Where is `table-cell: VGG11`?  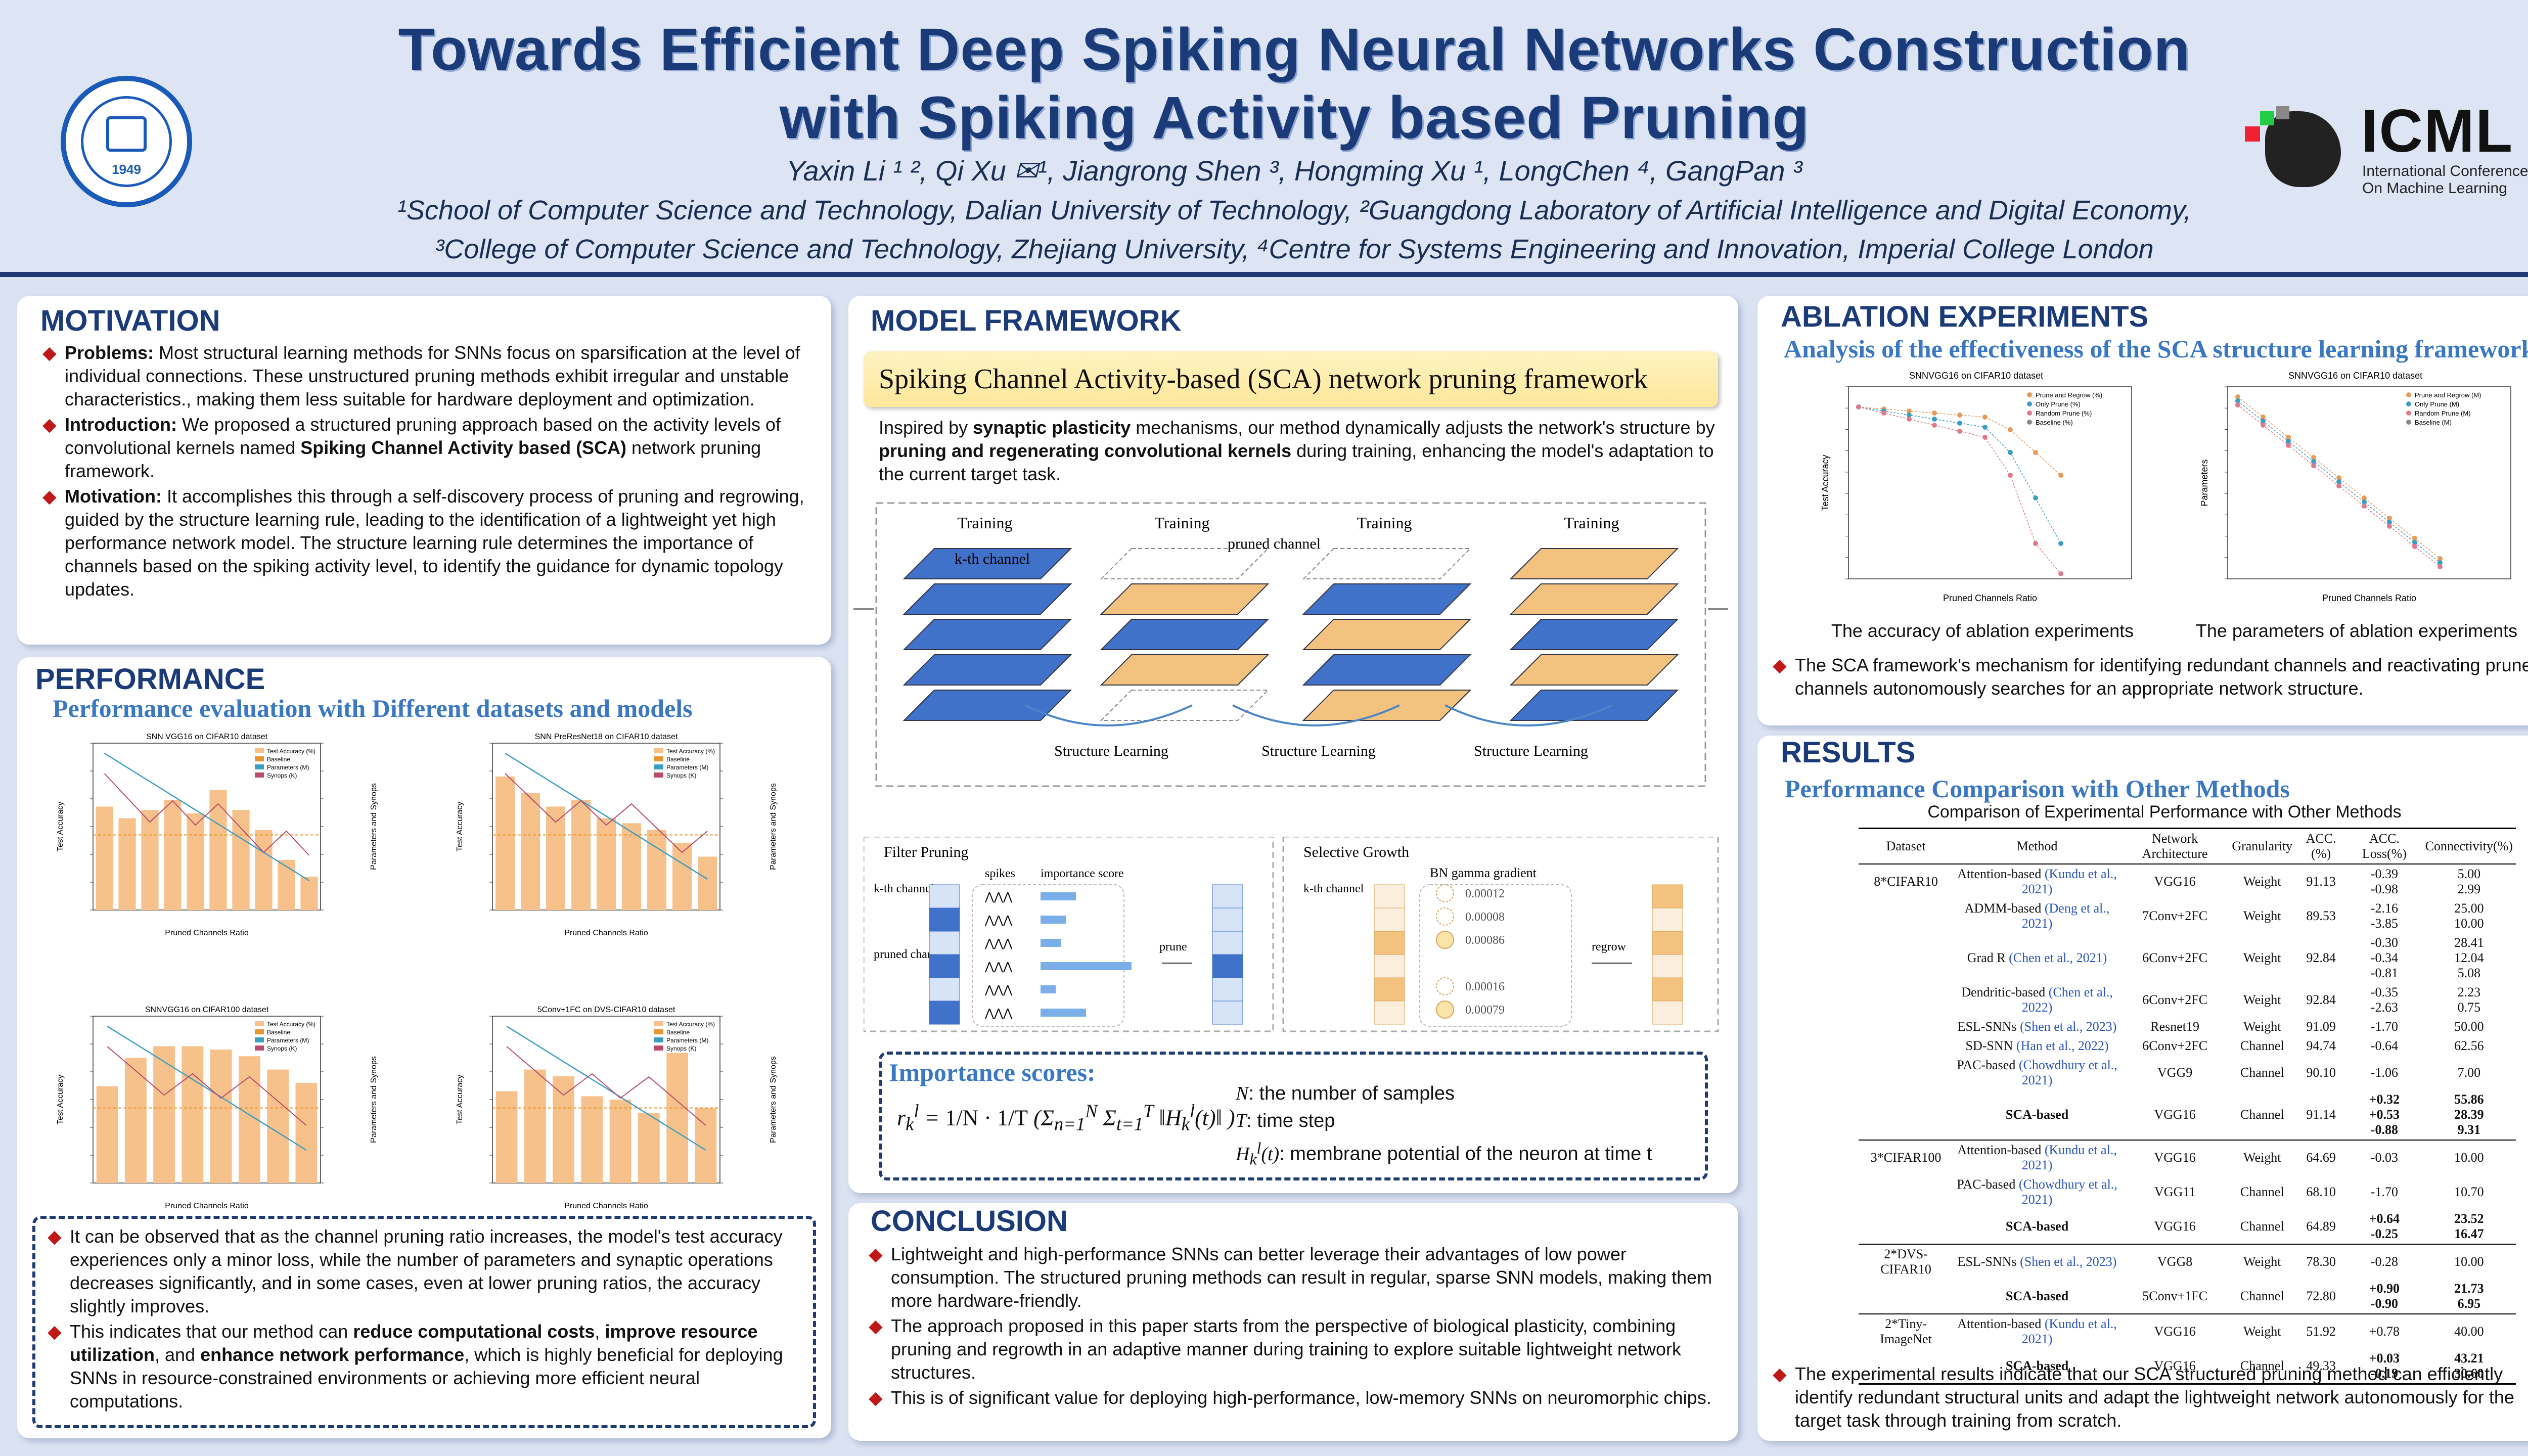 table-cell: VGG11 is located at coordinates (2175, 1192).